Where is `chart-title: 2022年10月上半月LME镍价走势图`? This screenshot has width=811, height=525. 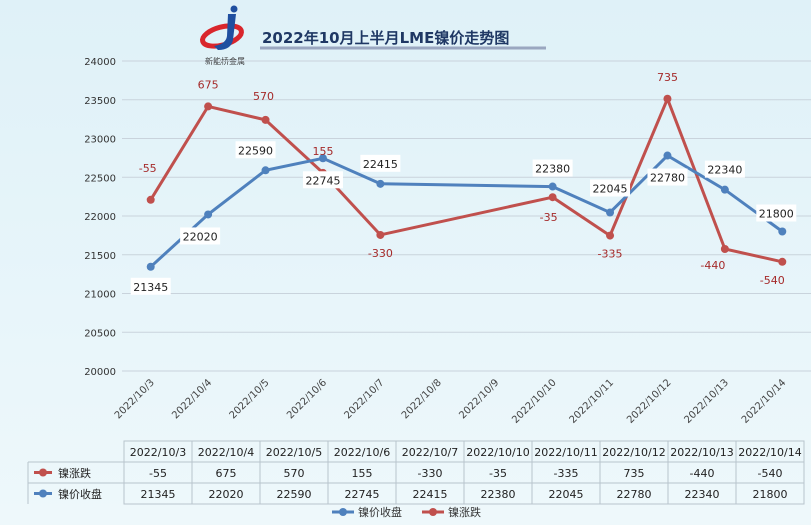 chart-title: 2022年10月上半月LME镍价走势图 is located at coordinates (385, 38).